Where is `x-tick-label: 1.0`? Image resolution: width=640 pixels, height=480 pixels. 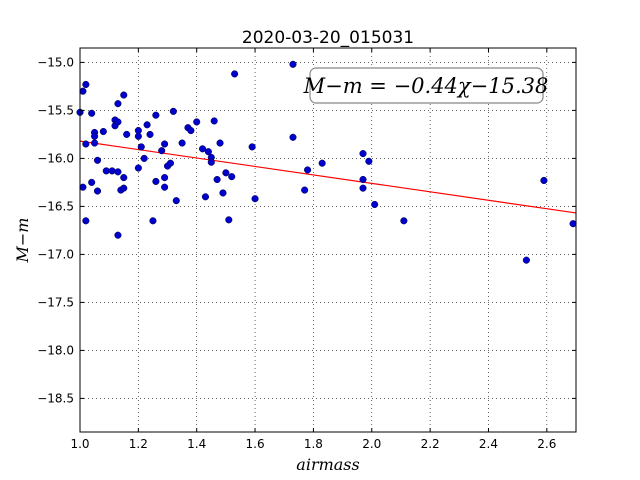 x-tick-label: 1.0 is located at coordinates (79, 444).